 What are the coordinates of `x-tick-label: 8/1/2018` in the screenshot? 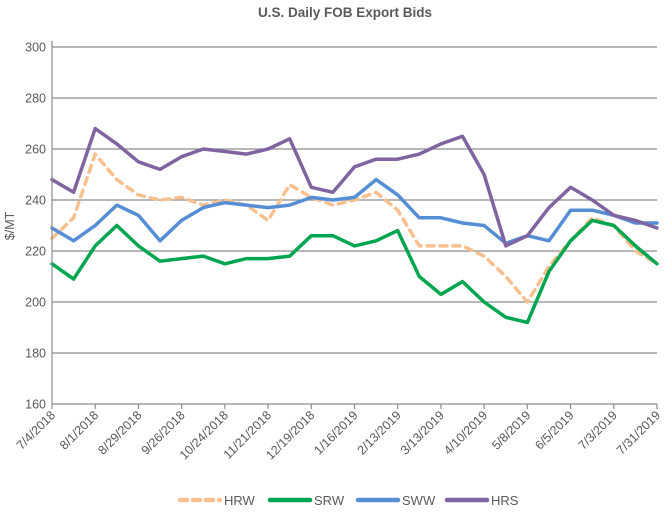 It's located at (79, 430).